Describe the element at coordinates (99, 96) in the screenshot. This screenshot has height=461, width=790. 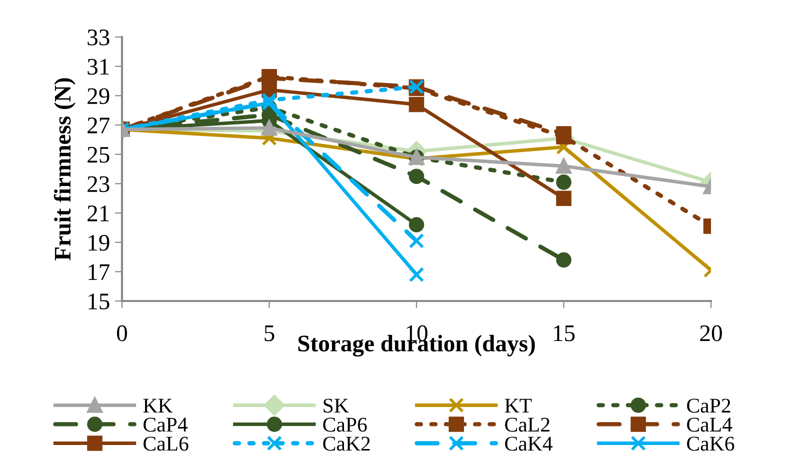
I see `y-tick-label: 29` at that location.